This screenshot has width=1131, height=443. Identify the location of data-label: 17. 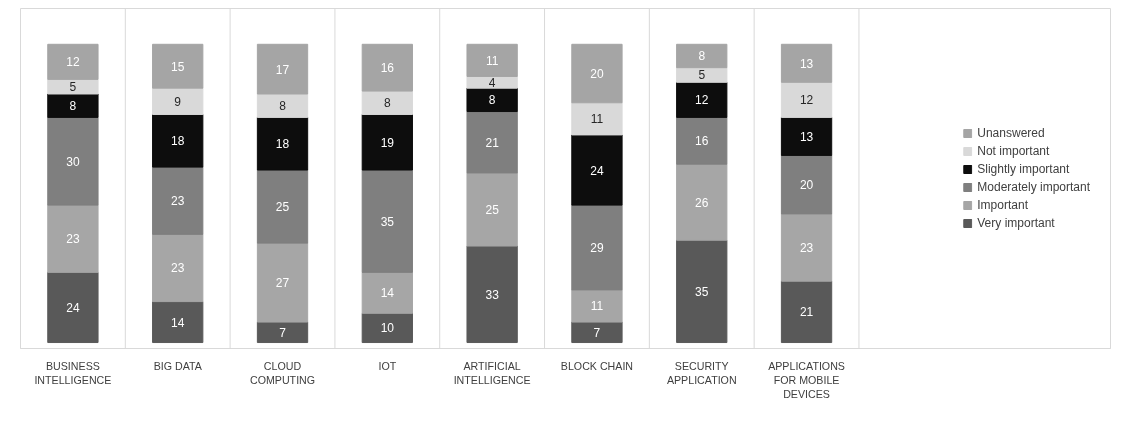
(282, 69).